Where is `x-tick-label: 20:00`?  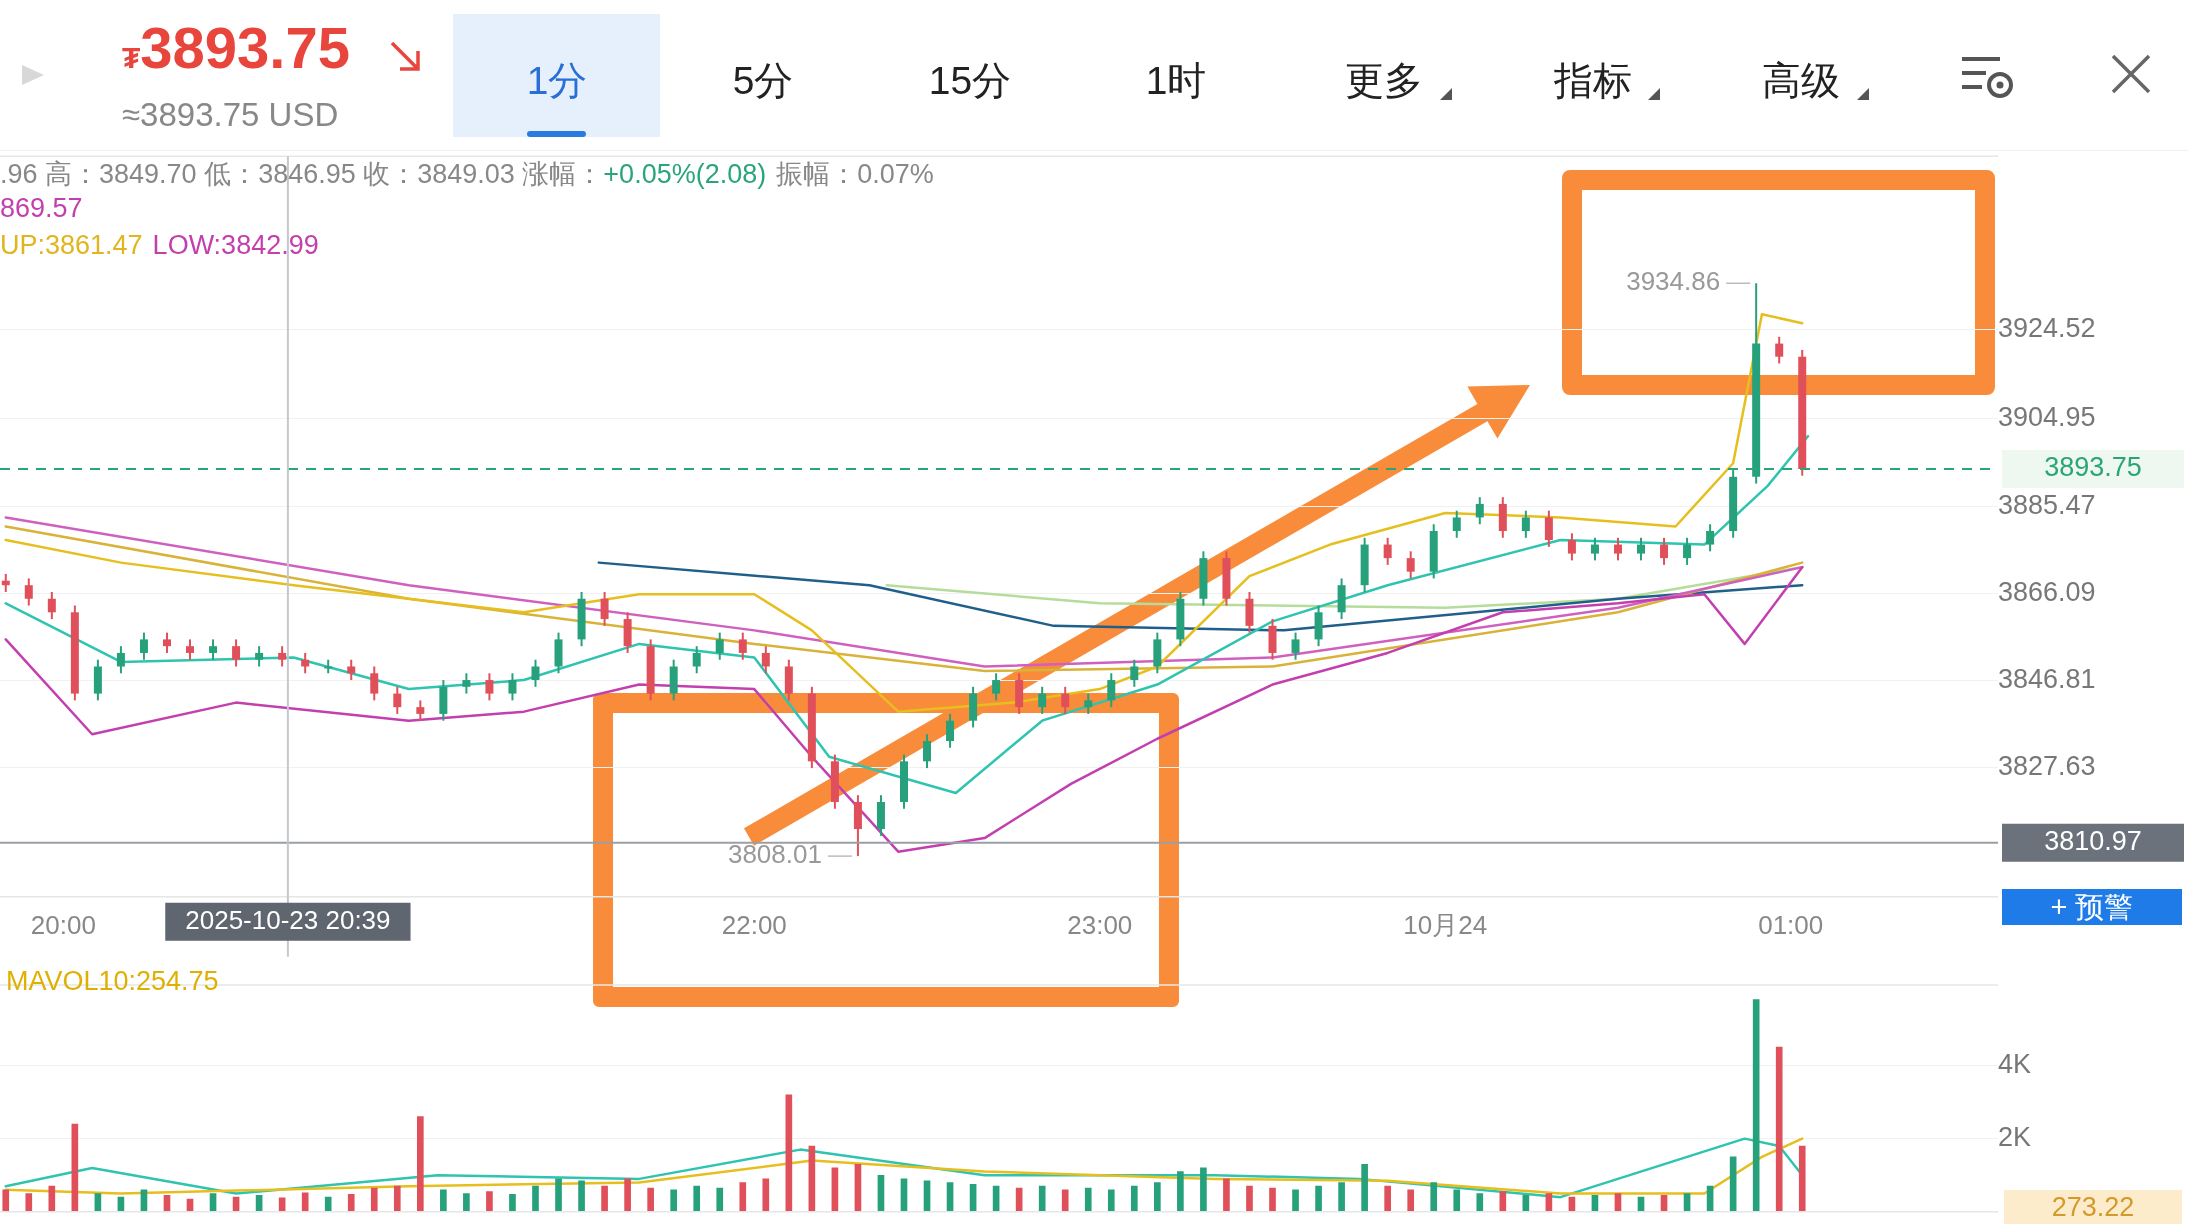
x-tick-label: 20:00 is located at coordinates (63, 924).